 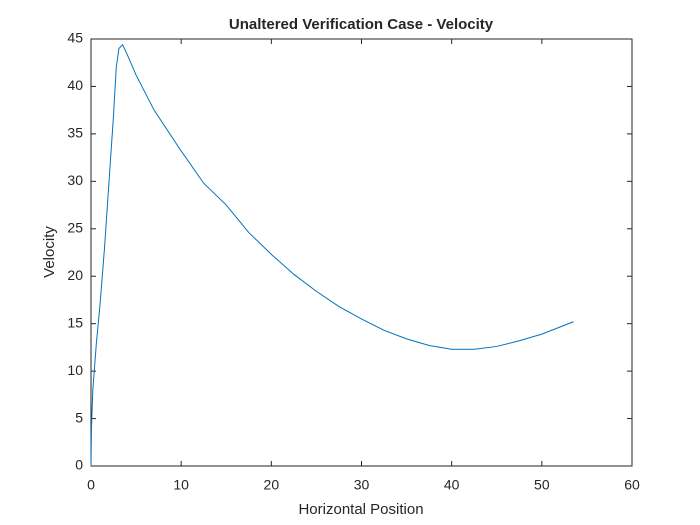 I want to click on y-tick-label: 35, so click(x=75, y=133).